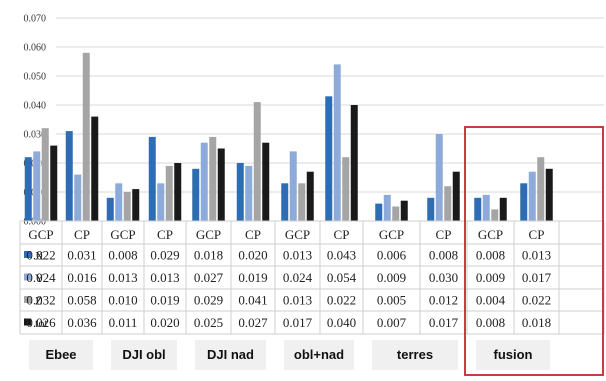 The width and height of the screenshot is (606, 381). Describe the element at coordinates (35, 48) in the screenshot. I see `y-tick-label: 0.060` at that location.